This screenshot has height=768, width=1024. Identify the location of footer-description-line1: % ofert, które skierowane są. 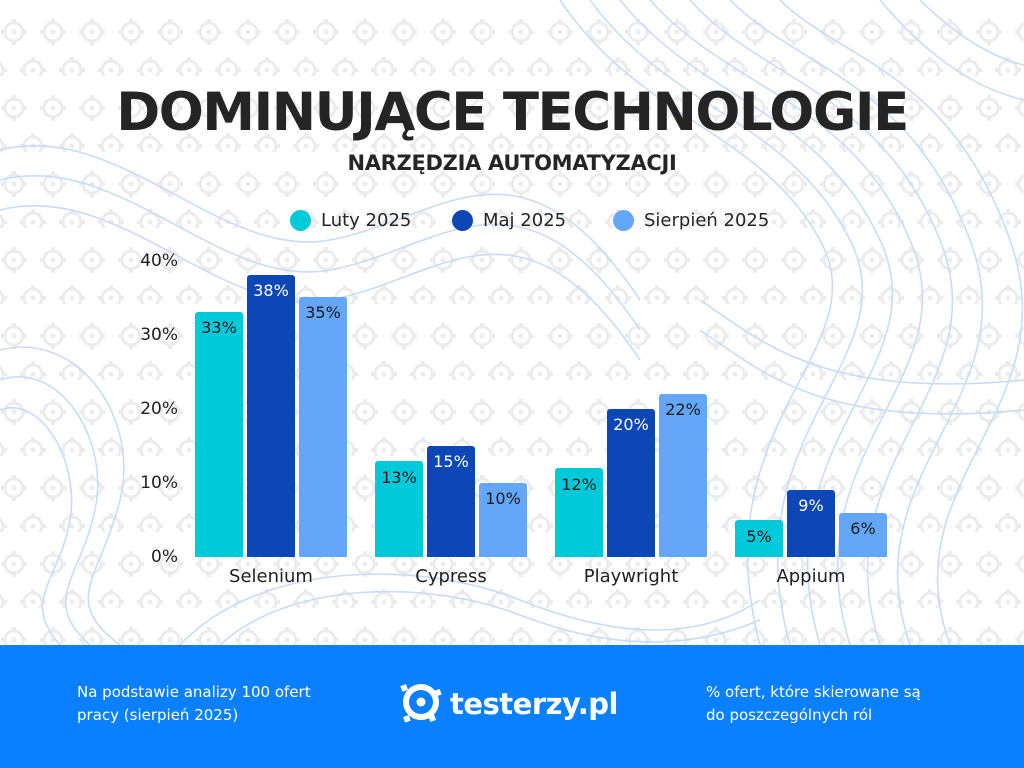
(813, 692).